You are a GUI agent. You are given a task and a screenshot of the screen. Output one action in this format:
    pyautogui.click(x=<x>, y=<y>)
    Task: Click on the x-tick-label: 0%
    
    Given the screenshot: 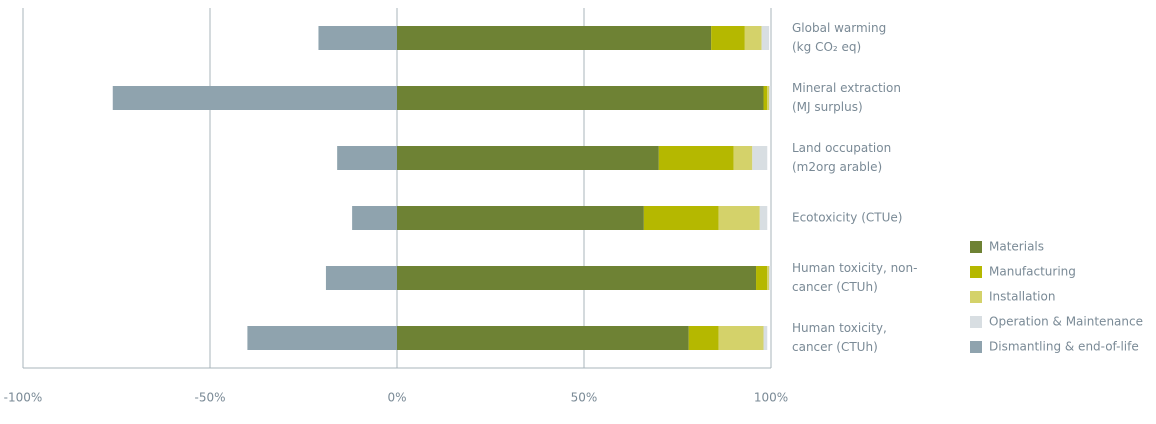 What is the action you would take?
    pyautogui.click(x=396, y=398)
    